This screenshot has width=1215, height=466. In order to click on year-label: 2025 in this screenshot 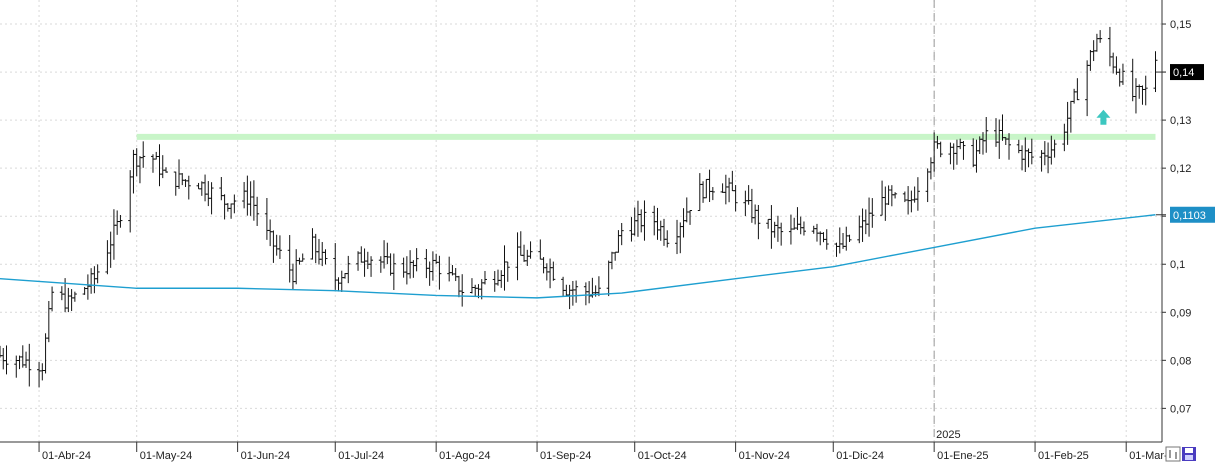, I will do `click(948, 435)`.